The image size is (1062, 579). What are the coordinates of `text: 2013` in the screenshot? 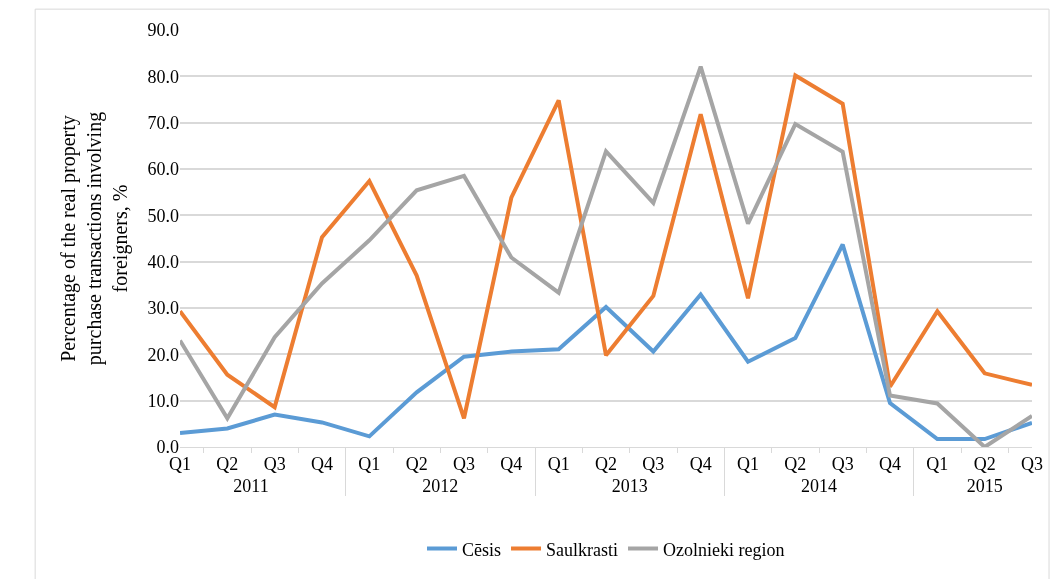 It's located at (629, 485).